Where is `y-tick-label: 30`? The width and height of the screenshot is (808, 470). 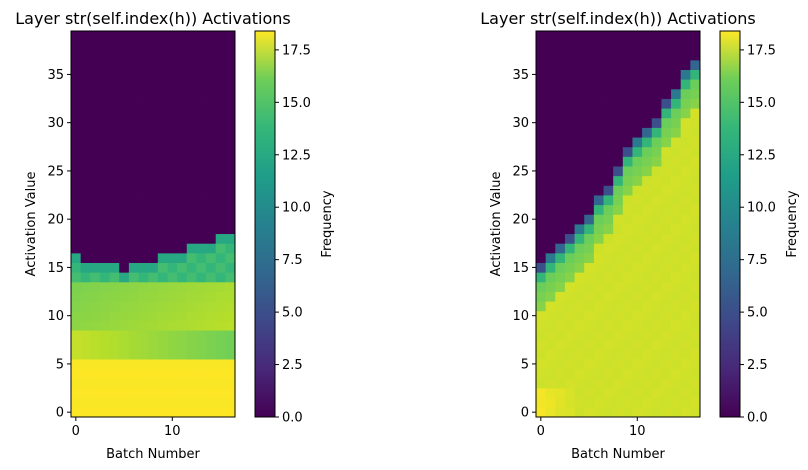 y-tick-label: 30 is located at coordinates (520, 123).